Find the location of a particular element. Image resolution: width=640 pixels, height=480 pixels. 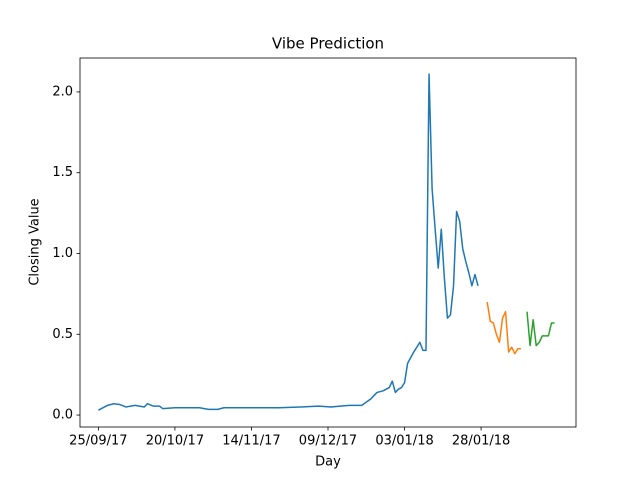

y-tick-label: 1.5 is located at coordinates (62, 172).